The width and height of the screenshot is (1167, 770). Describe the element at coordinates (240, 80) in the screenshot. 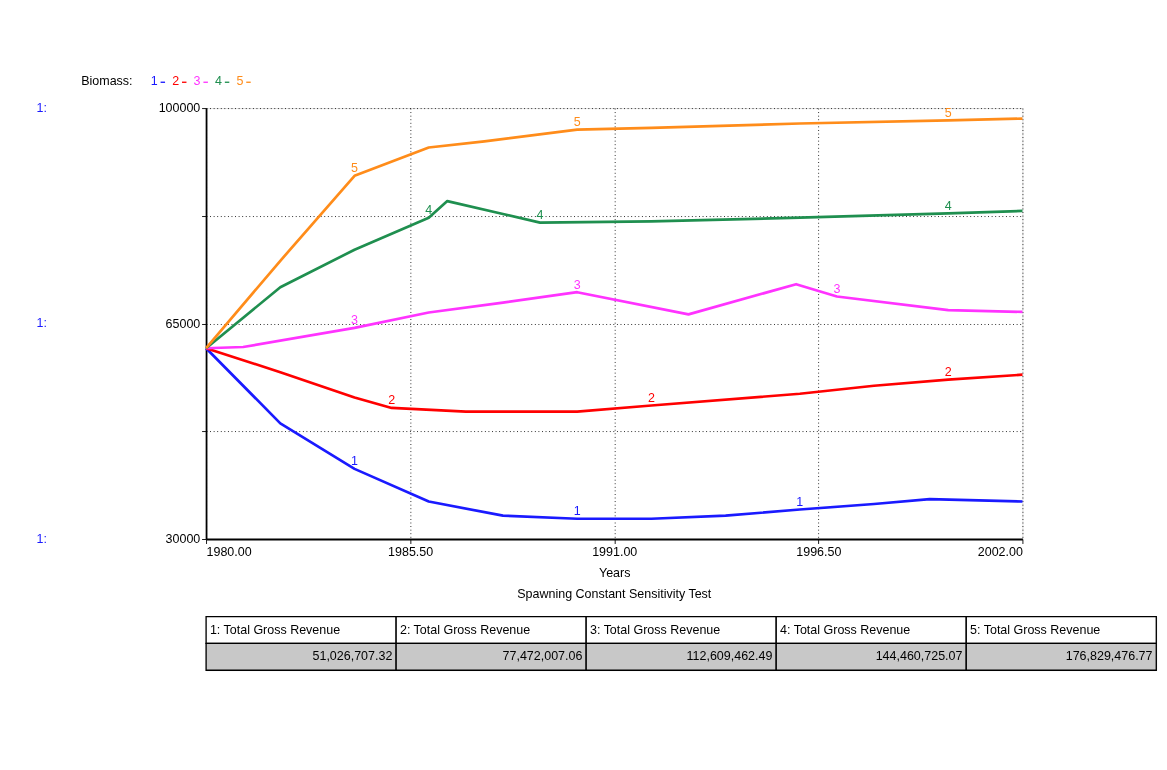

I see `legend-label: 5` at that location.